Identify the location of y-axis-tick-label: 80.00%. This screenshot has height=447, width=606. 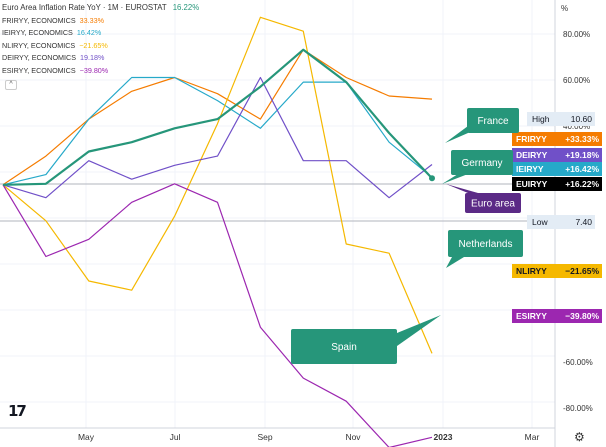
(576, 34).